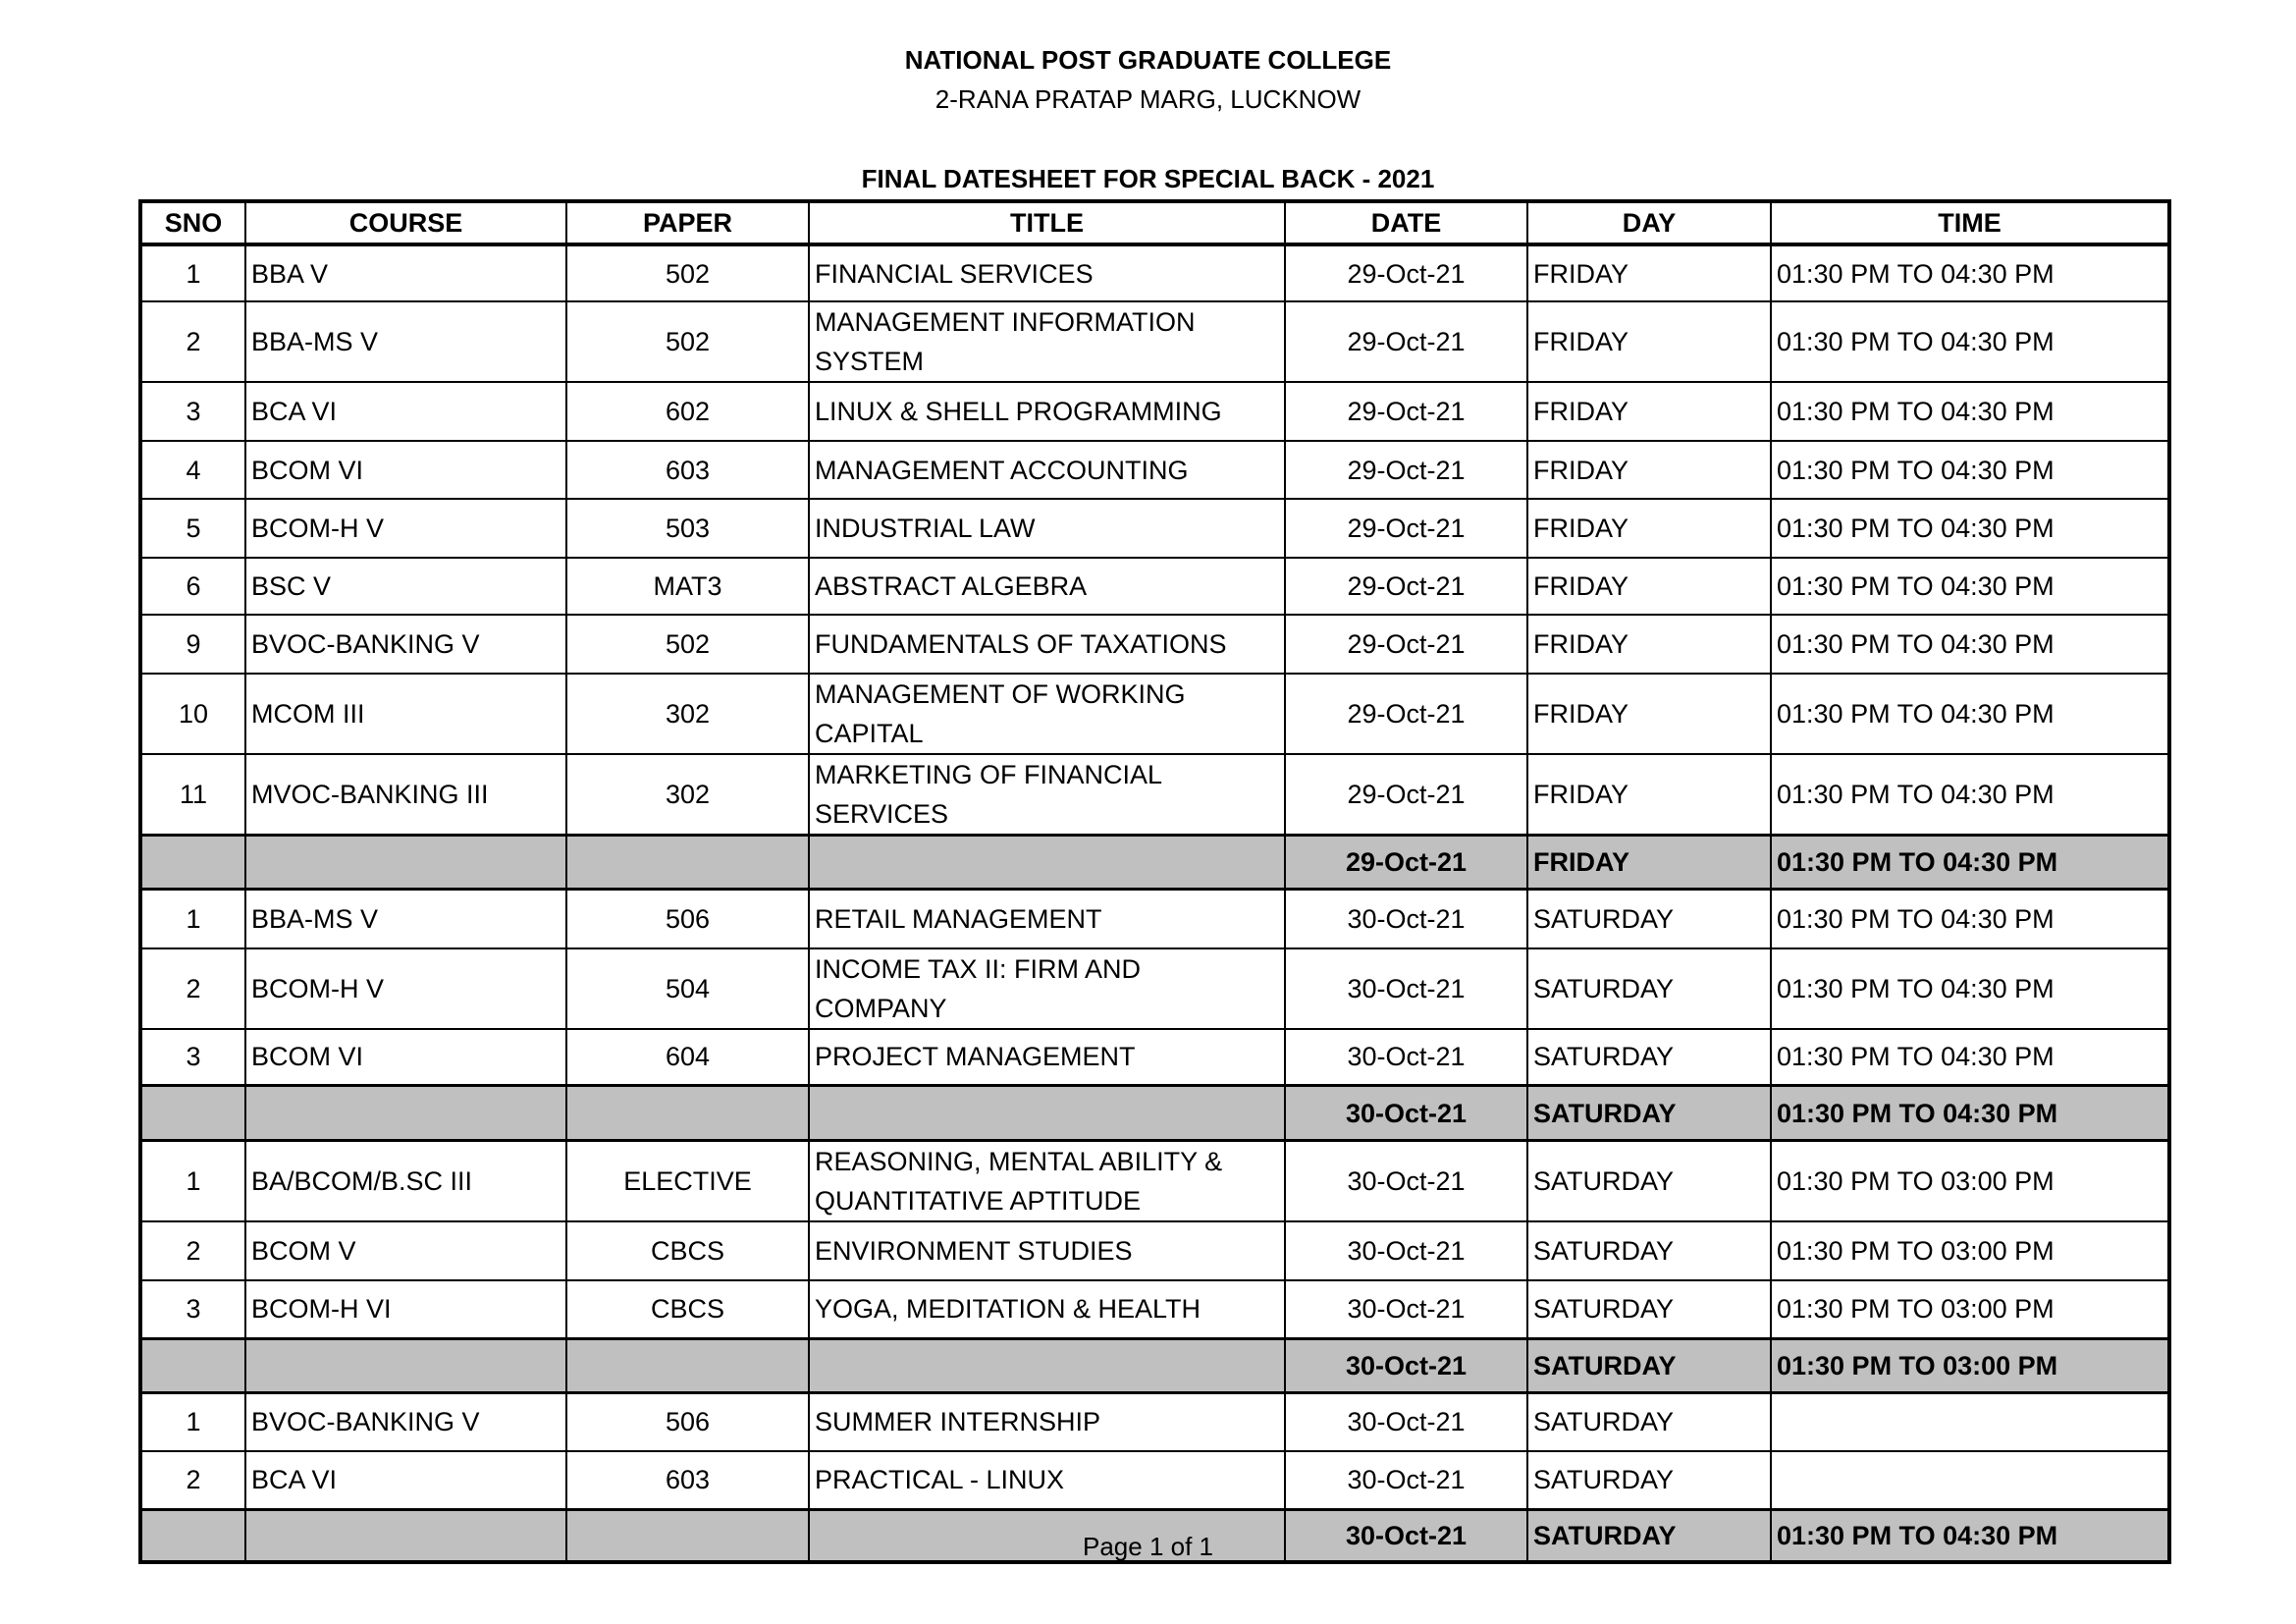  What do you see at coordinates (192, 273) in the screenshot?
I see `cell-sno: 1` at bounding box center [192, 273].